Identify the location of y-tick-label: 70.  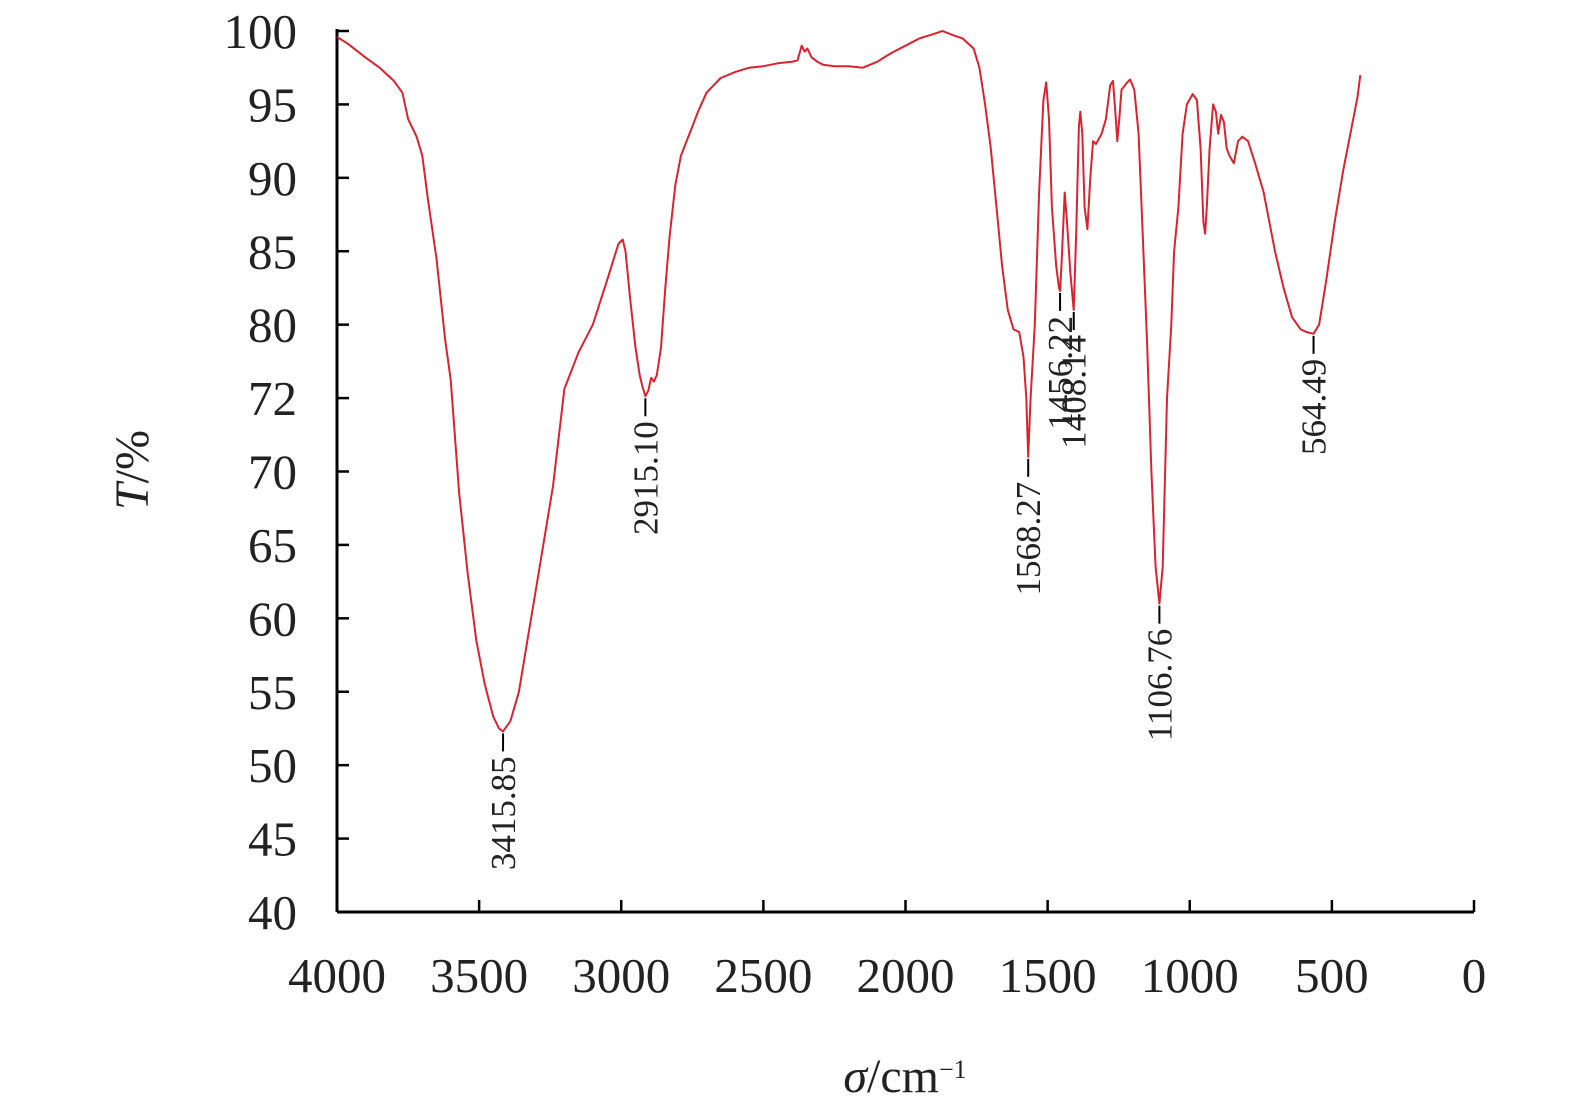
(272, 472).